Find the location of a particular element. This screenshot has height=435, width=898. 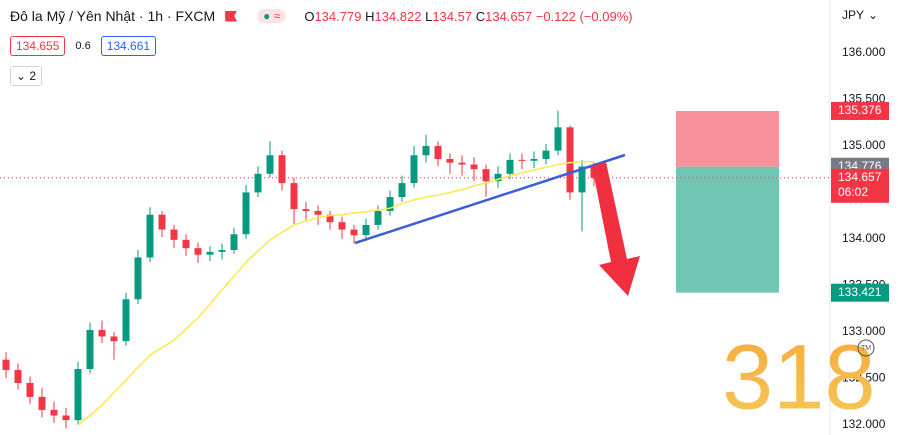

legend-low: 134.57 is located at coordinates (452, 16).